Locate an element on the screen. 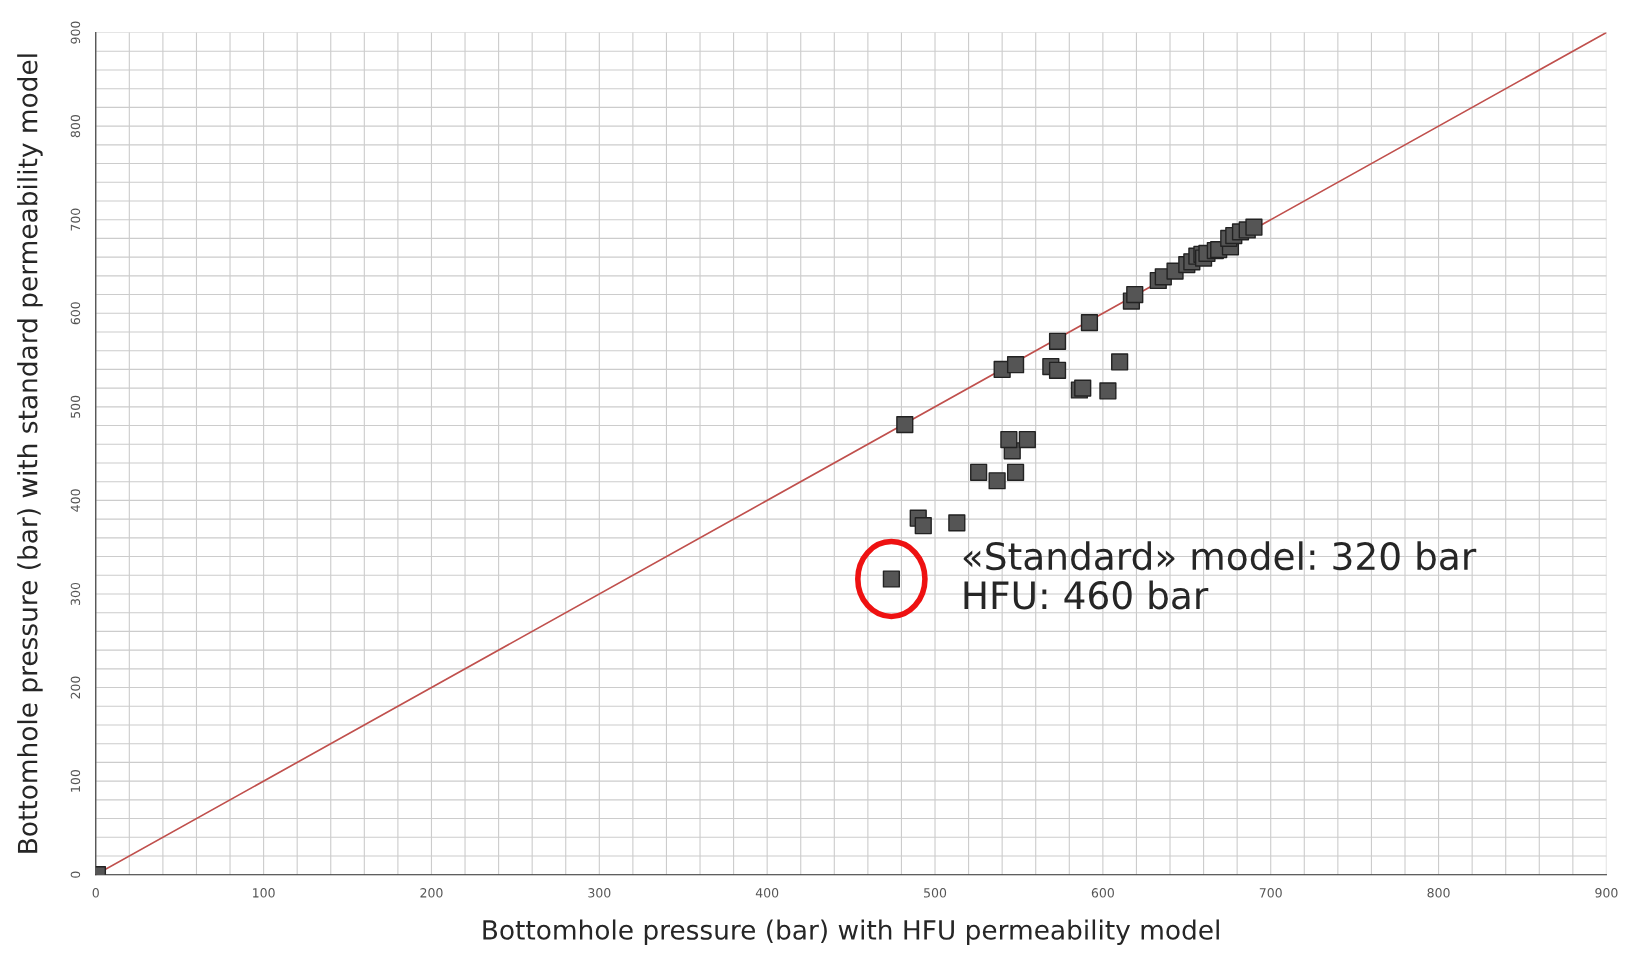 The width and height of the screenshot is (1651, 957). x-tick-label: 700 is located at coordinates (1270, 893).